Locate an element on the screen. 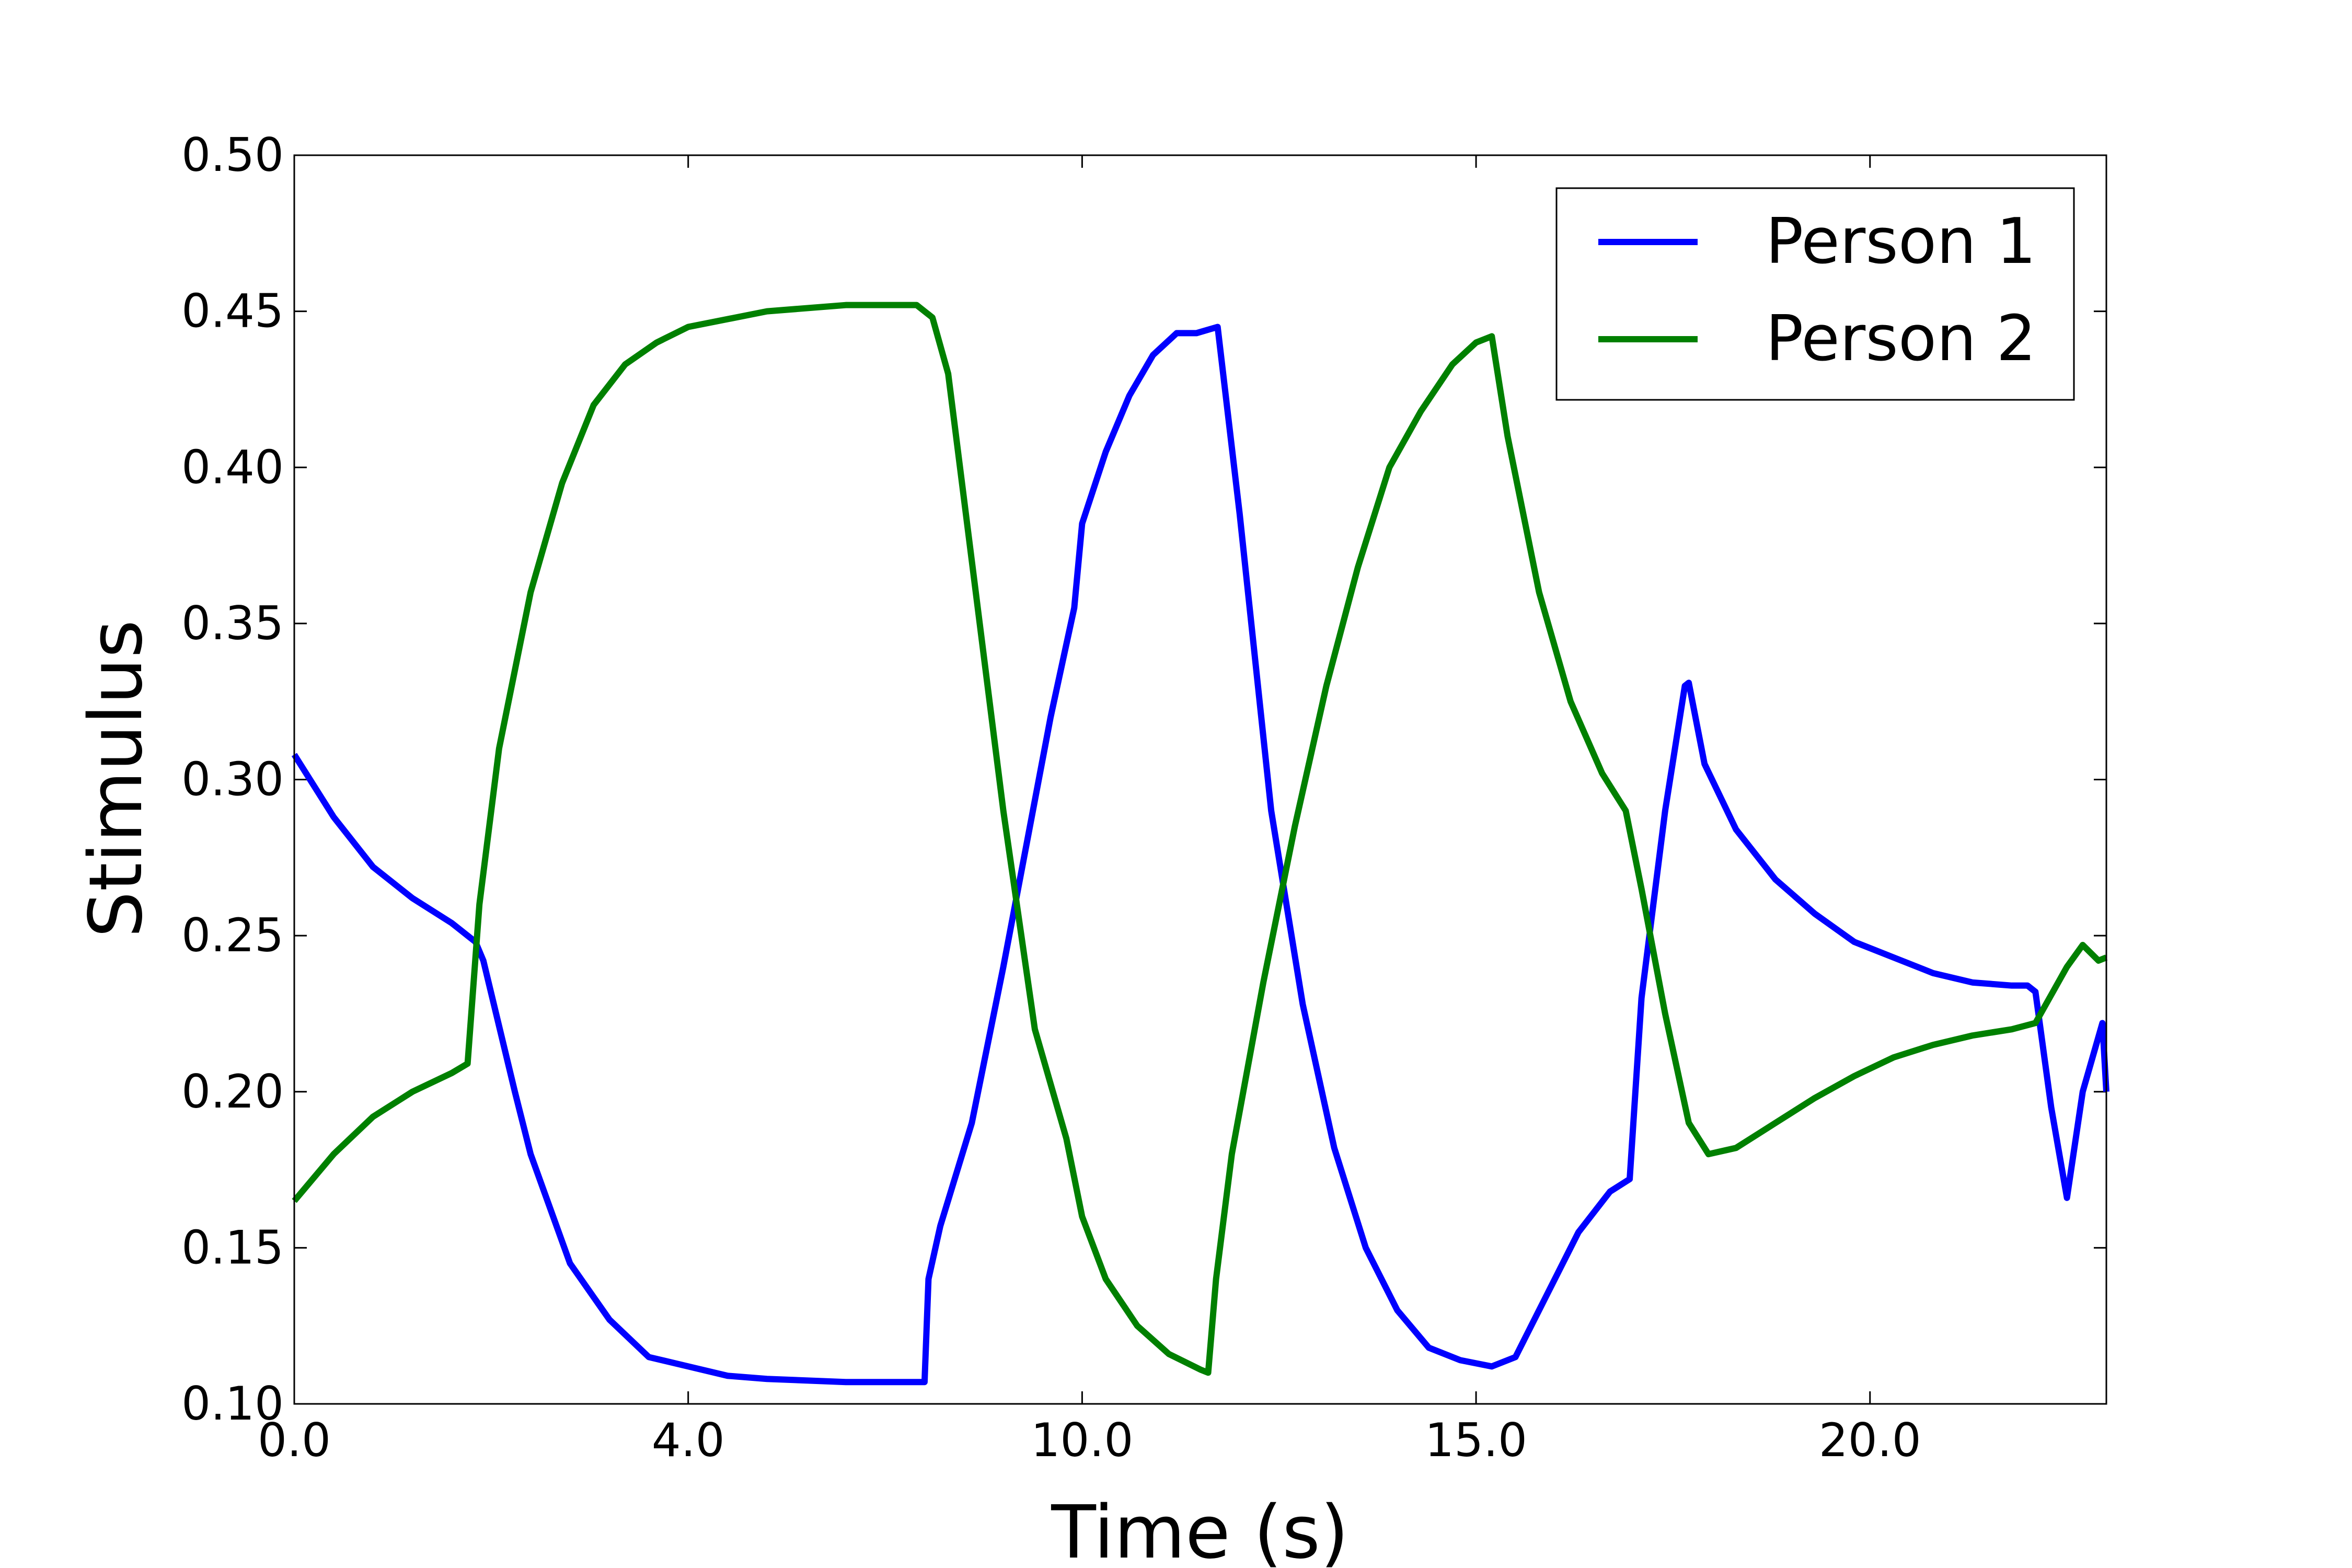  legend-box is located at coordinates (1815, 294).